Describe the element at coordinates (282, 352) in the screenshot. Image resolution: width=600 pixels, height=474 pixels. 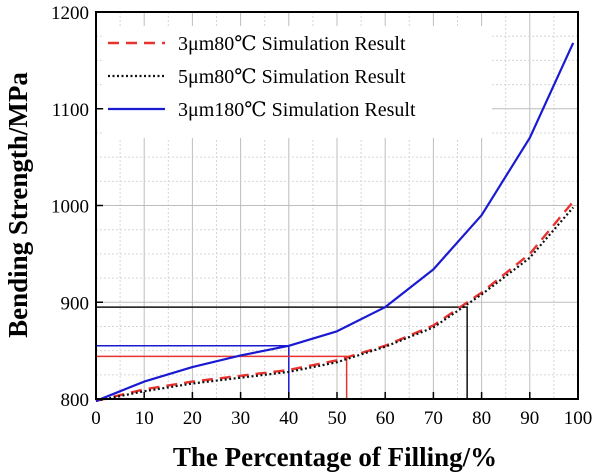
I see `reference-line` at that location.